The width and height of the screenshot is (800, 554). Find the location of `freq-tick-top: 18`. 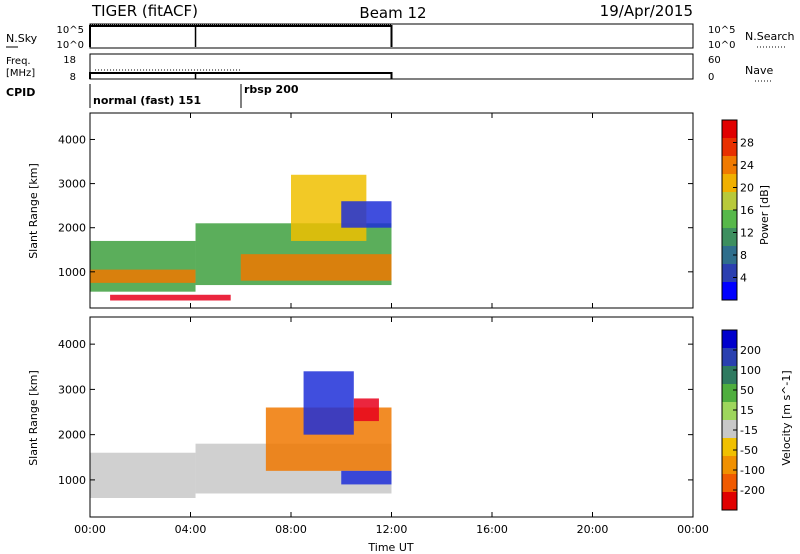

freq-tick-top: 18 is located at coordinates (69, 60).